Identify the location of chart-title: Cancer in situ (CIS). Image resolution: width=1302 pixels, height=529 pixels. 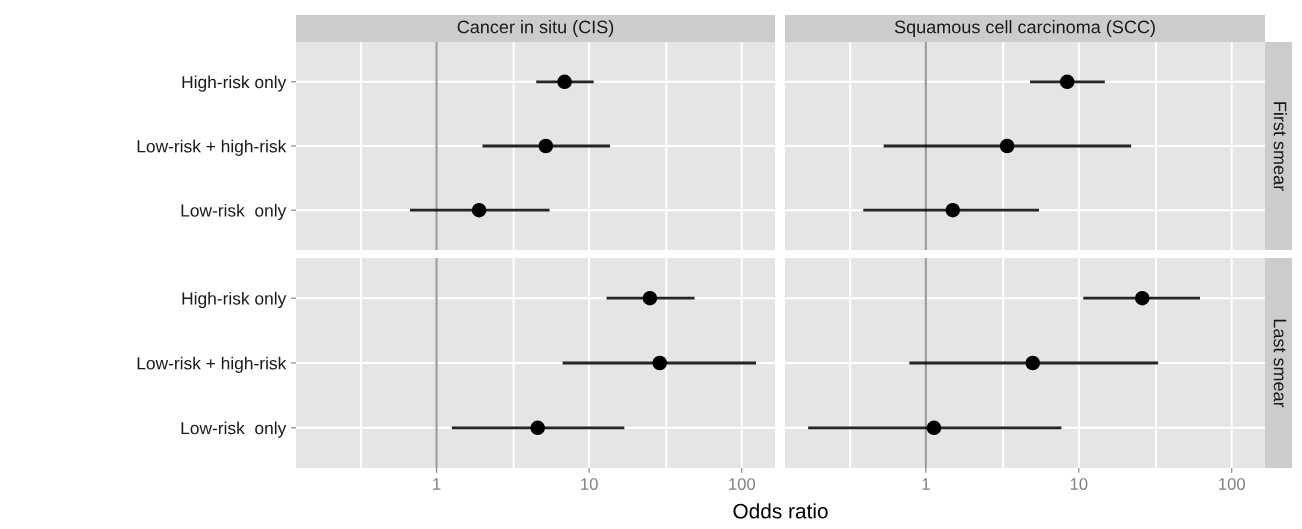
(535, 28).